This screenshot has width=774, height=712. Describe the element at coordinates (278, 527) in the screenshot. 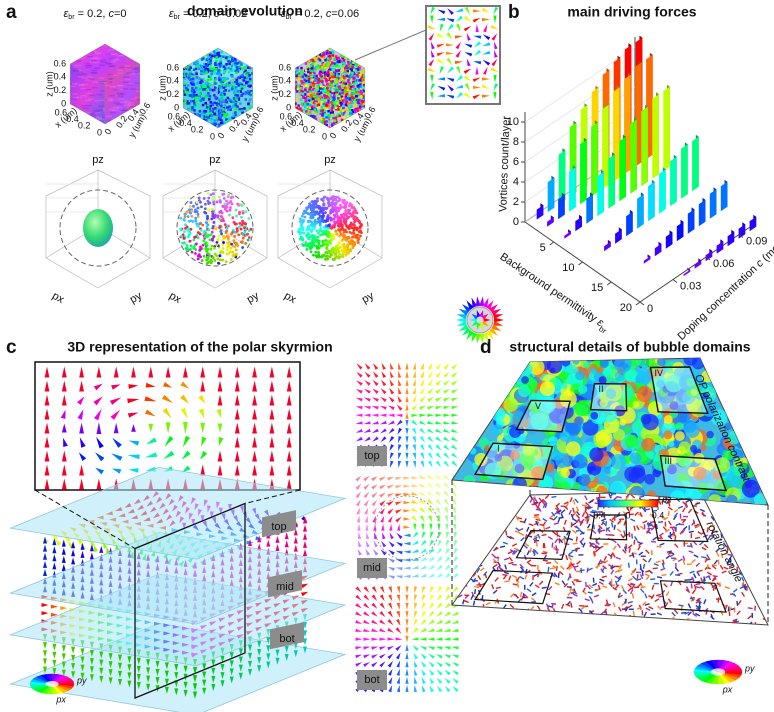

I see `layer-label: top` at that location.